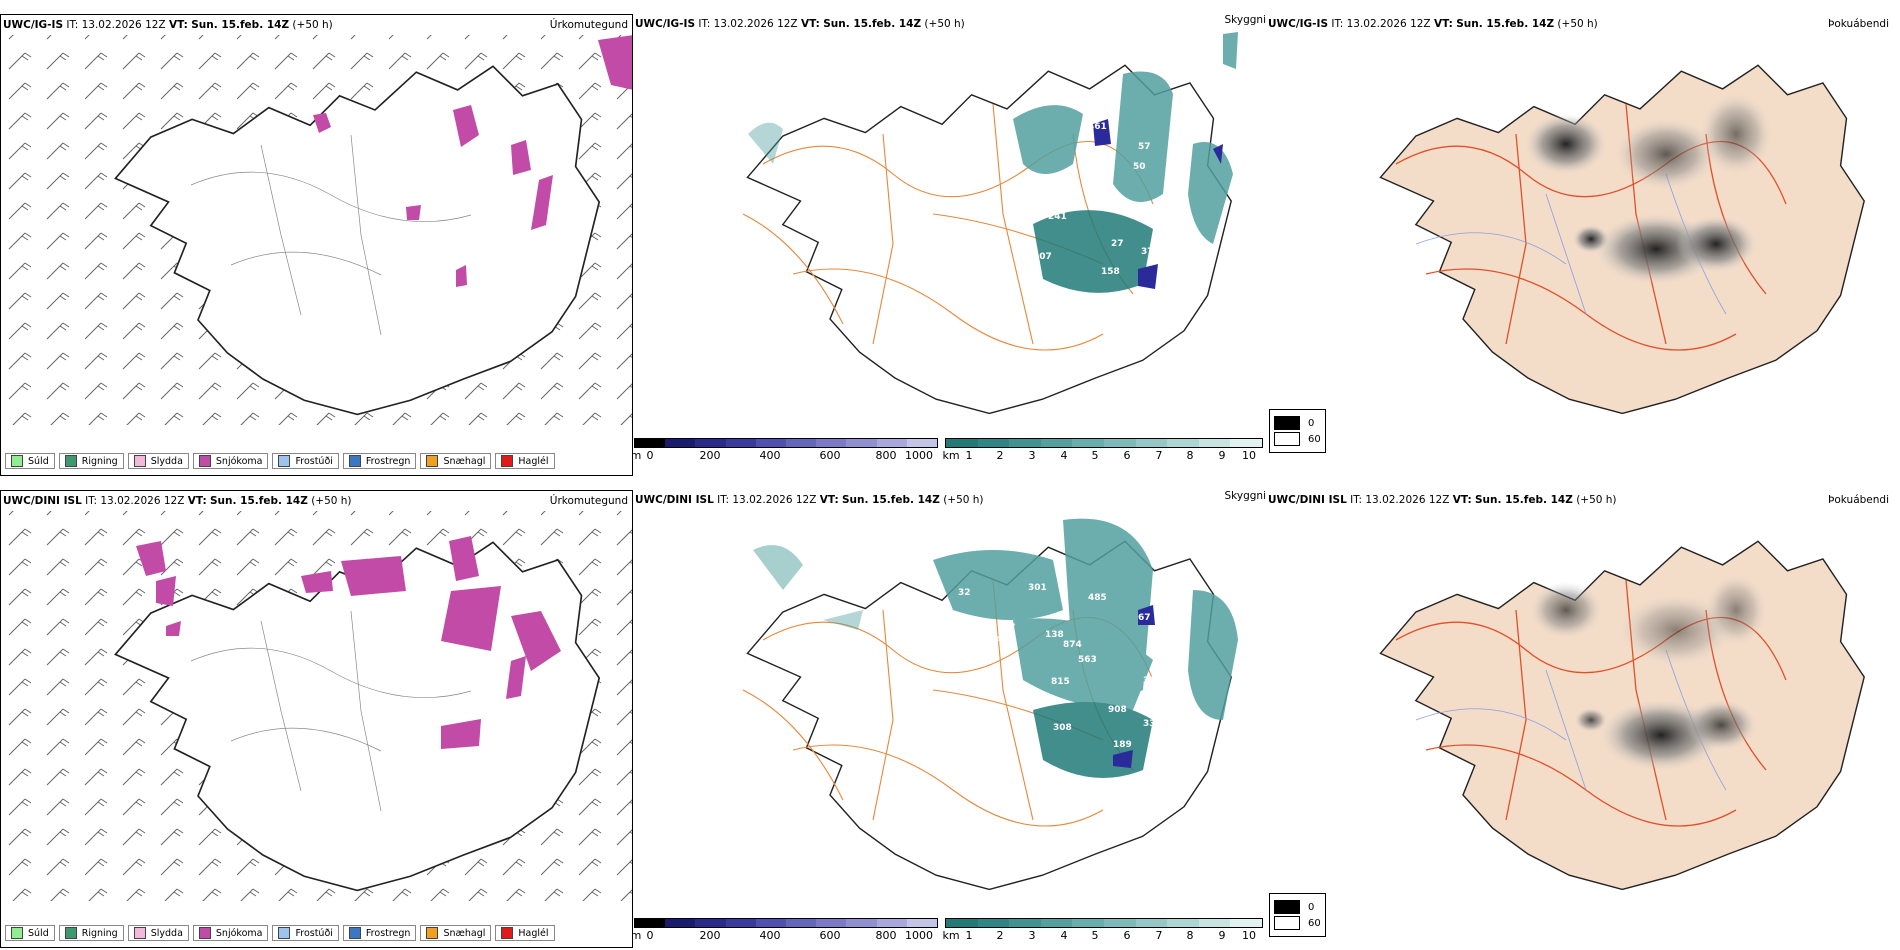  I want to click on svg-text: 908, so click(1117, 710).